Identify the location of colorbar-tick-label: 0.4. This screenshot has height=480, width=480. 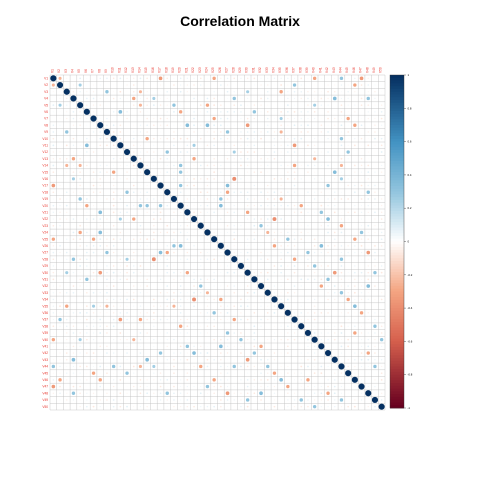
(410, 175).